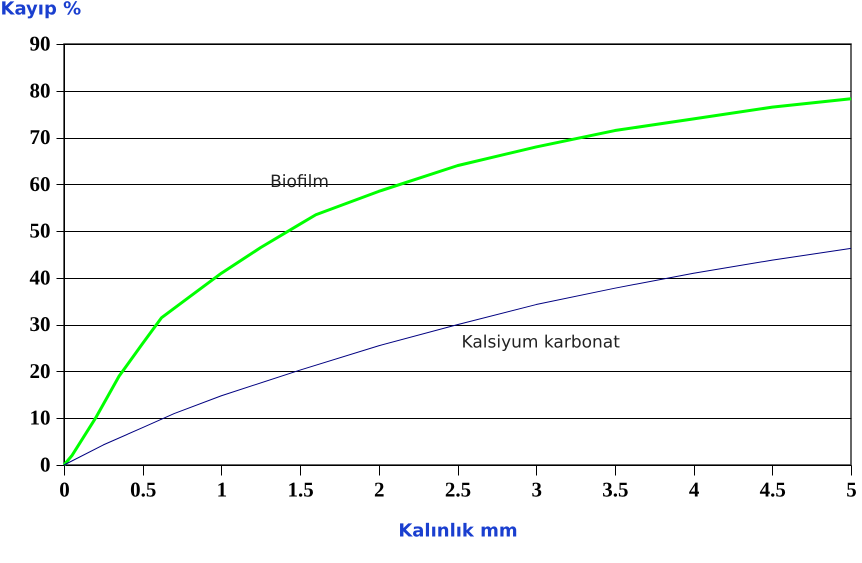 The image size is (862, 563). Describe the element at coordinates (300, 490) in the screenshot. I see `x-tick-label: 1.5` at that location.